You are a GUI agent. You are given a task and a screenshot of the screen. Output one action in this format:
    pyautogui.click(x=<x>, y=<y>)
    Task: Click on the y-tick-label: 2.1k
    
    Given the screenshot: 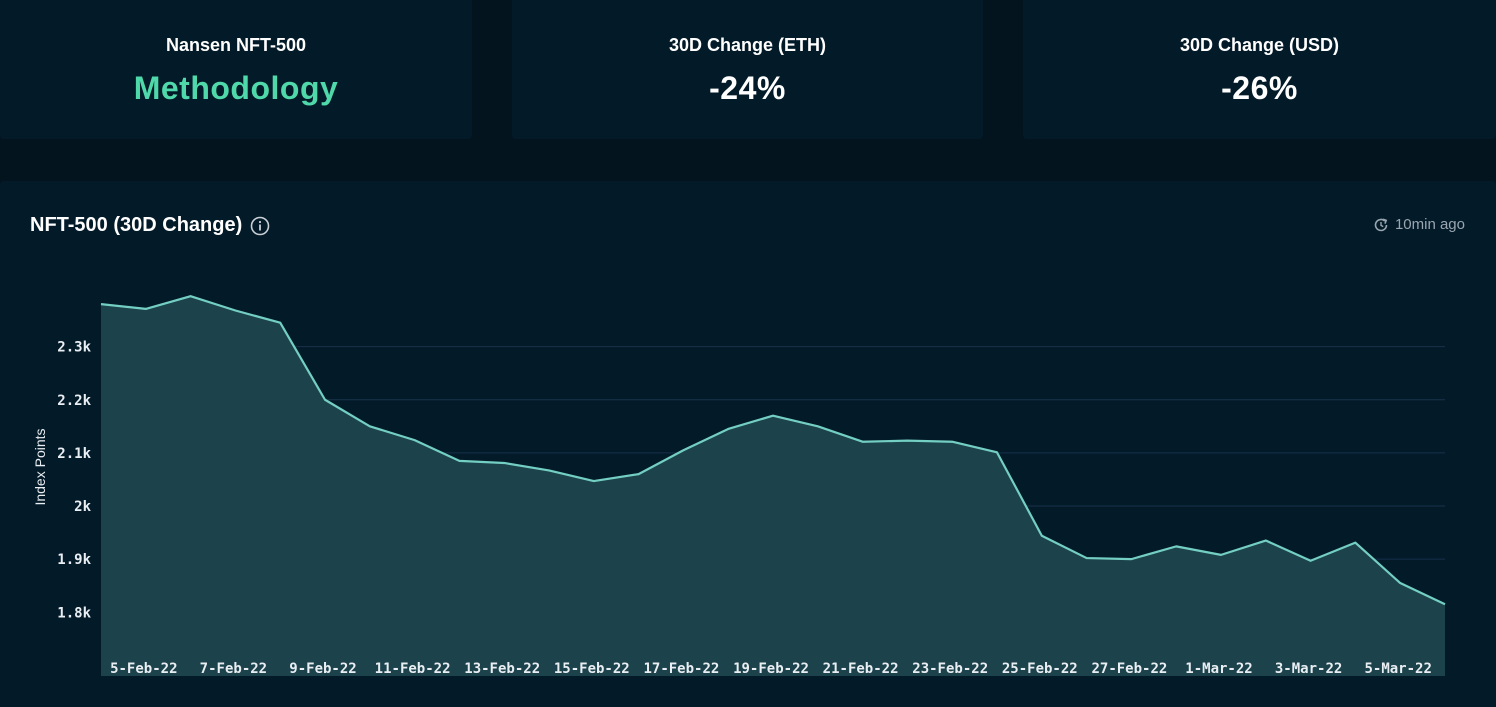 What is the action you would take?
    pyautogui.click(x=74, y=454)
    